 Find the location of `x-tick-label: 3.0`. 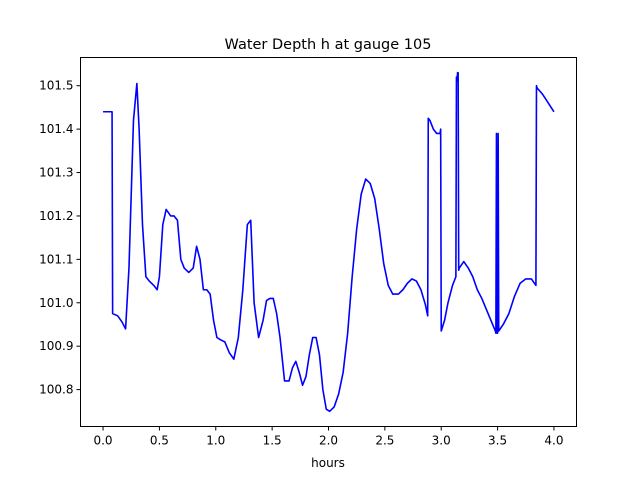

x-tick-label: 3.0 is located at coordinates (441, 441).